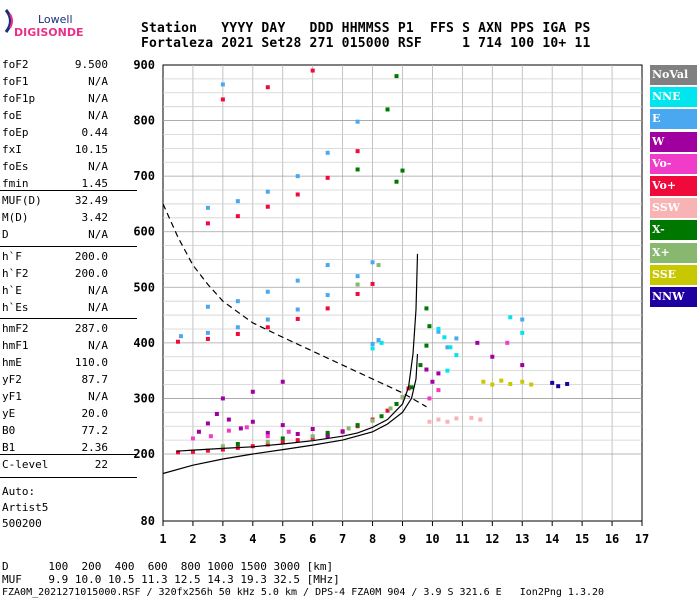 The image size is (700, 600). I want to click on param-label: foE, so click(12, 115).